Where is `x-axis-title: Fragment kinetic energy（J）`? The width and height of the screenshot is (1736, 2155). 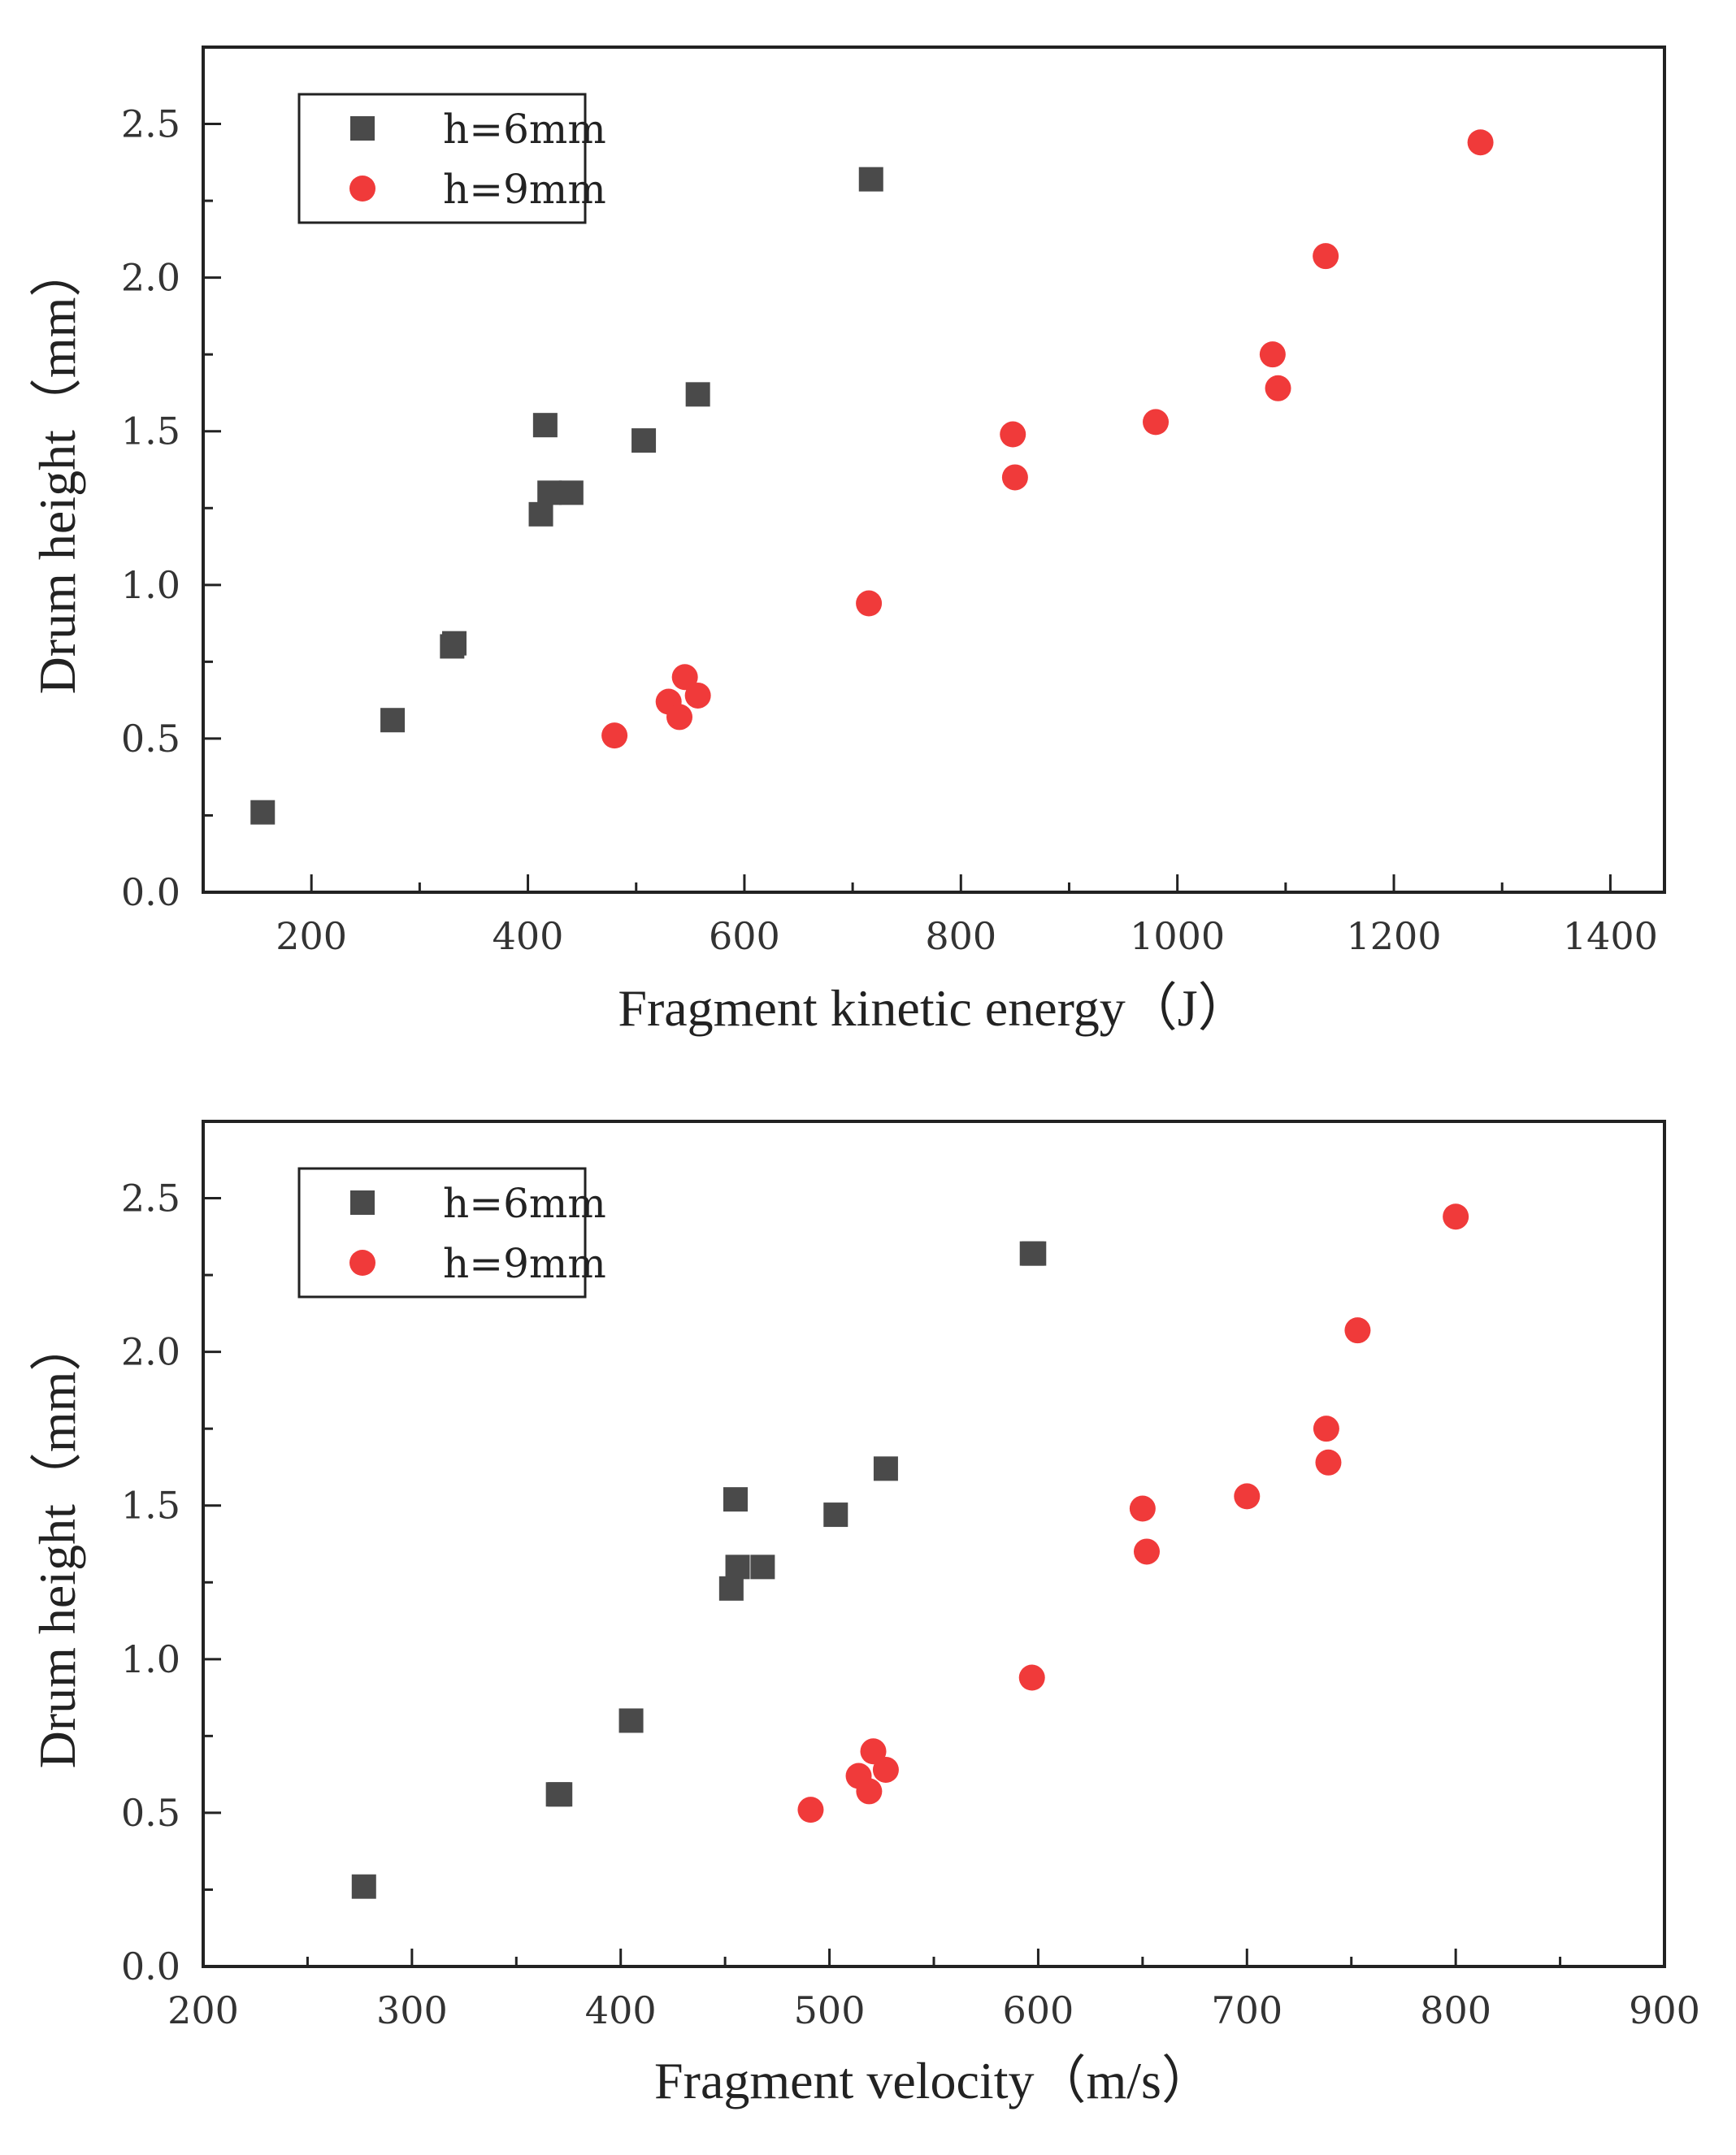 x-axis-title: Fragment kinetic energy（J） is located at coordinates (933, 1008).